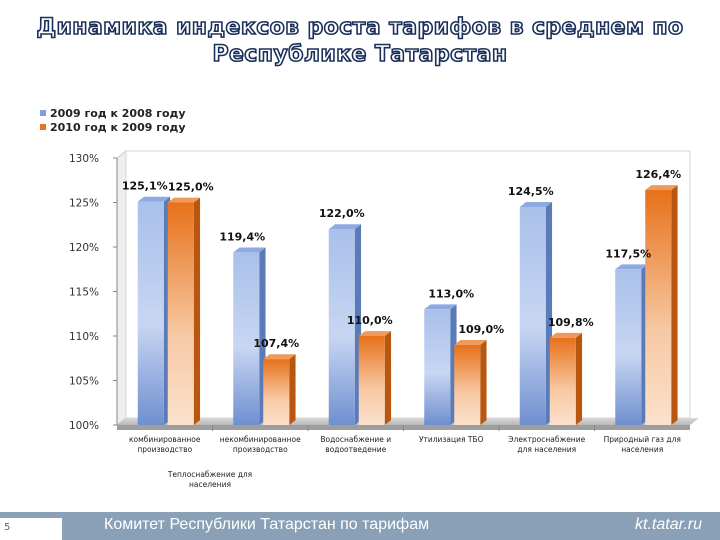 The image size is (720, 540). Describe the element at coordinates (84, 204) in the screenshot. I see `y-tick-label: 125%` at that location.